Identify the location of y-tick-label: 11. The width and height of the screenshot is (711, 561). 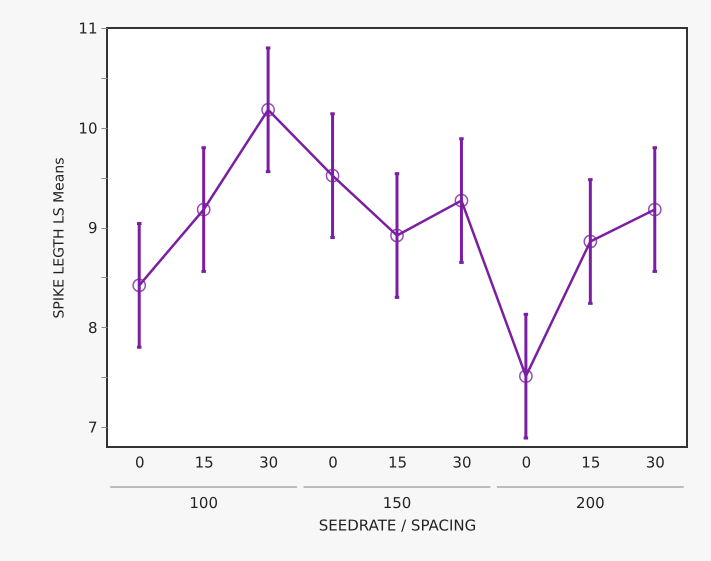
(88, 29).